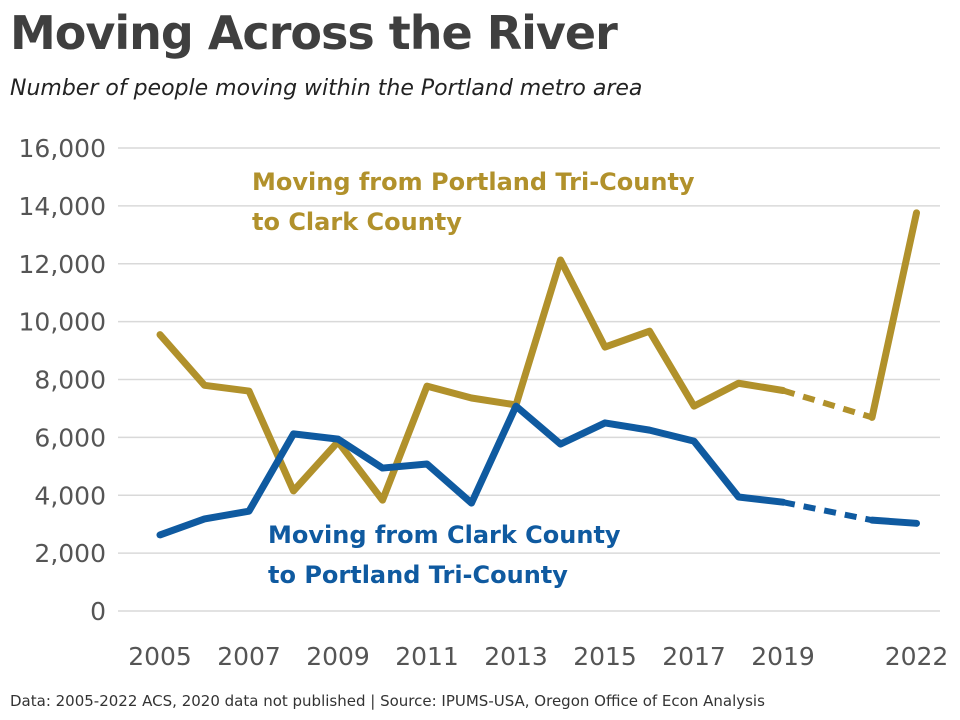 The image size is (960, 720). Describe the element at coordinates (427, 656) in the screenshot. I see `x-tick-label: 2011` at that location.